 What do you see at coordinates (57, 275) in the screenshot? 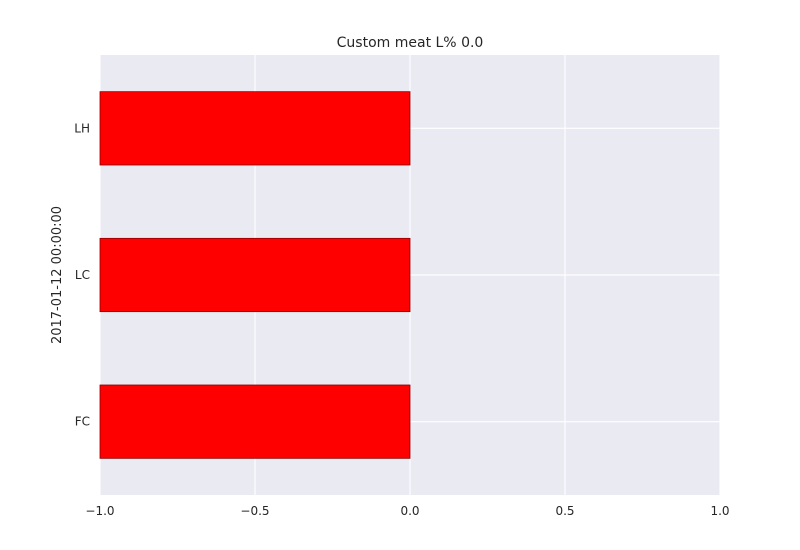
I see `y-axis-label: 2017-01-12 00:00:00` at bounding box center [57, 275].